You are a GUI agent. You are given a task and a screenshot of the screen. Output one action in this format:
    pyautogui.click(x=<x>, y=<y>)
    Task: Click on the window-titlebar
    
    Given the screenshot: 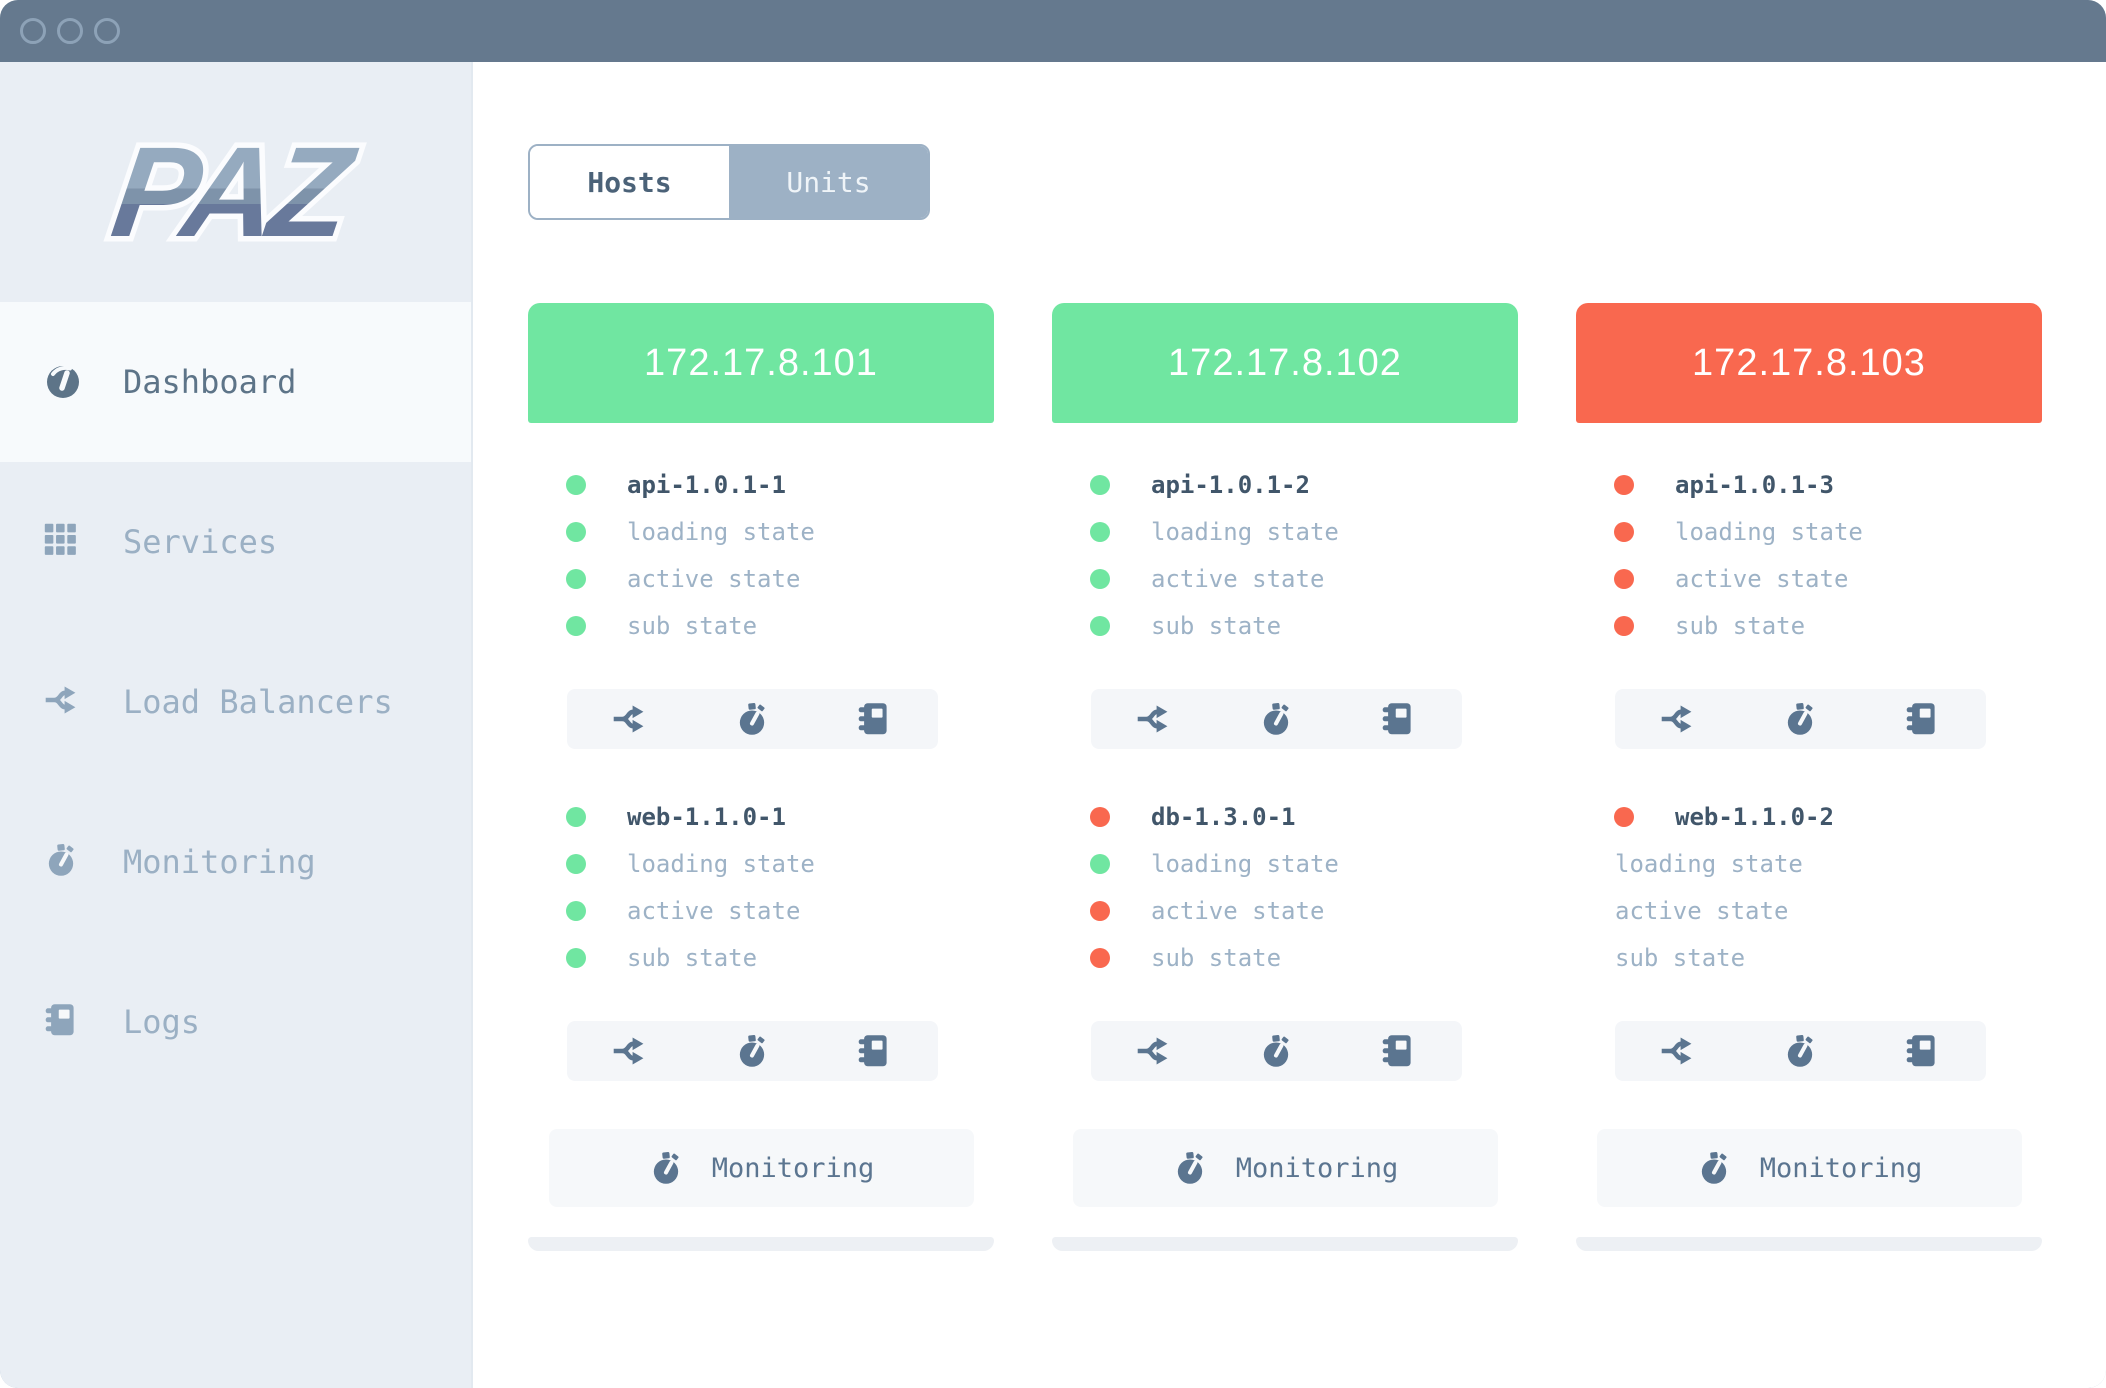 What is the action you would take?
    pyautogui.click(x=1053, y=31)
    